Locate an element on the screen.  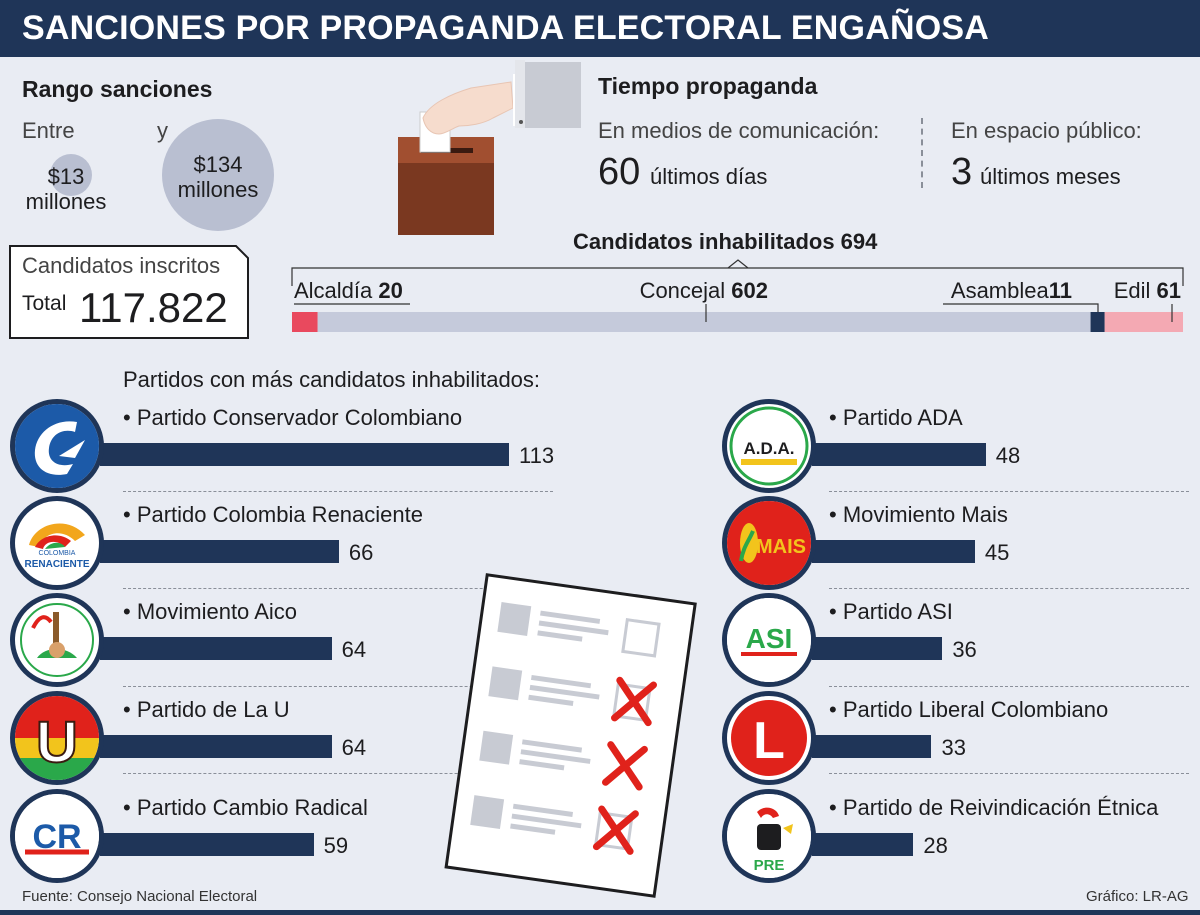
checklist-paper-icon is located at coordinates (570, 735).